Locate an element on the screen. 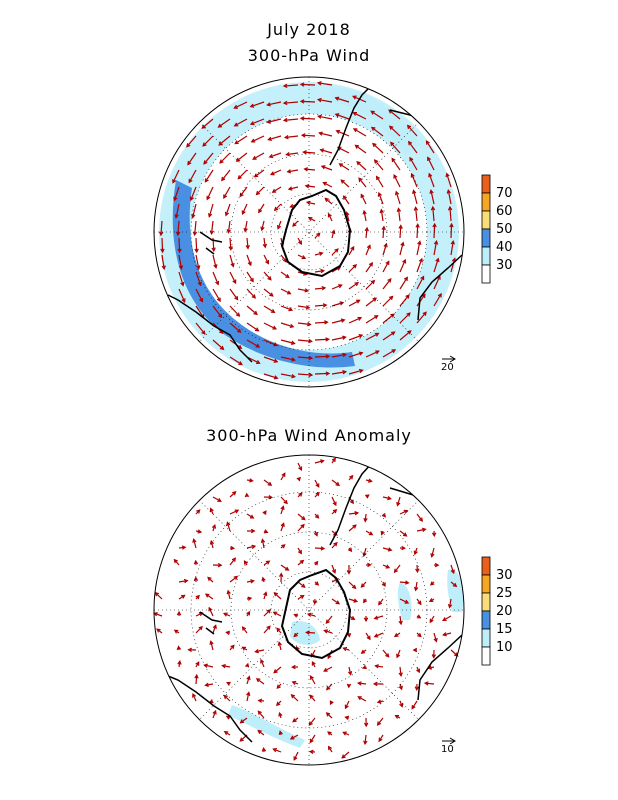 The height and width of the screenshot is (800, 618). colorbar-swatch is located at coordinates (486, 220).